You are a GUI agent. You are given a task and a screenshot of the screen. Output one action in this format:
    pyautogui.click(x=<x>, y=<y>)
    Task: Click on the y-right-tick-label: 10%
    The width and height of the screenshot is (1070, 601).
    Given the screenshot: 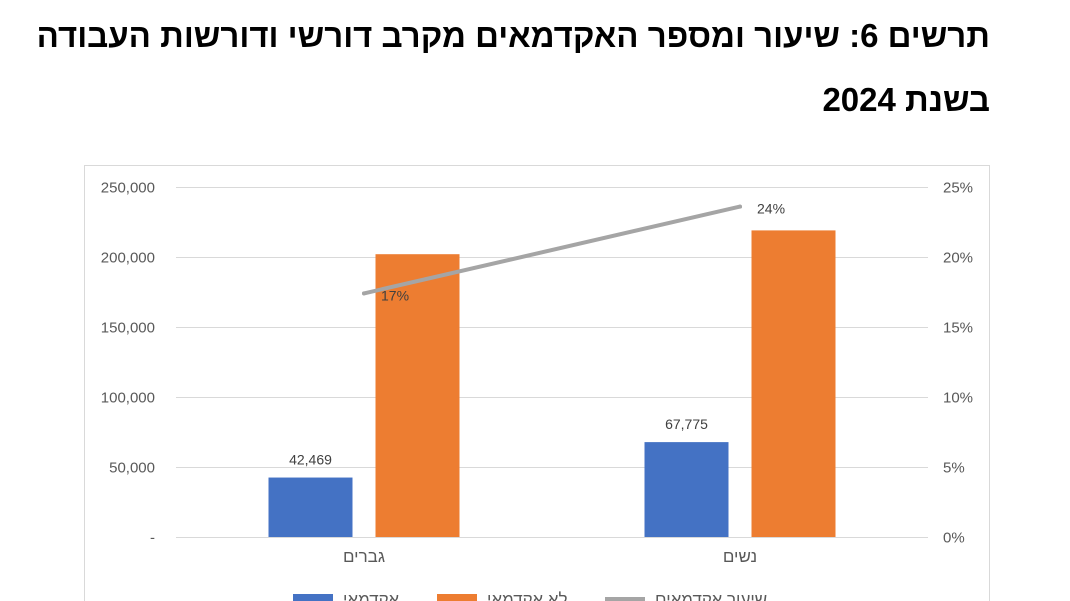 What is the action you would take?
    pyautogui.click(x=958, y=398)
    